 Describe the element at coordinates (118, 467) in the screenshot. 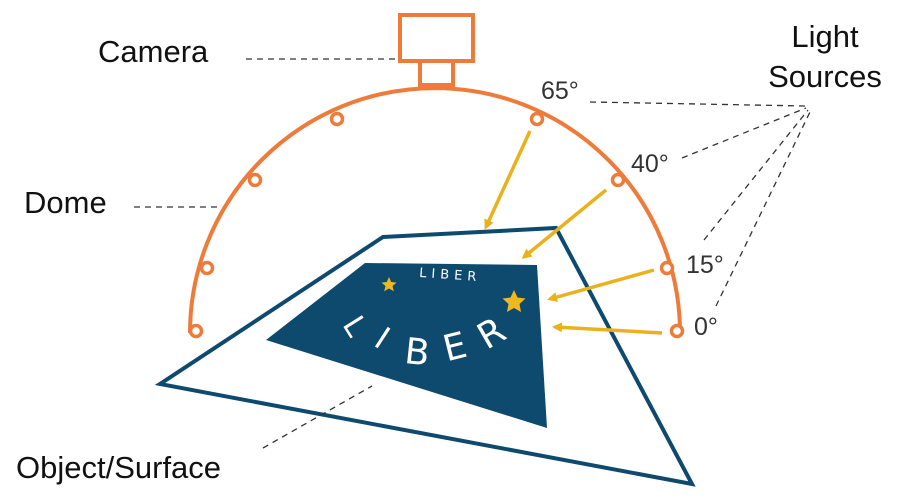

I see `object-surface-label: Object/Surface` at that location.